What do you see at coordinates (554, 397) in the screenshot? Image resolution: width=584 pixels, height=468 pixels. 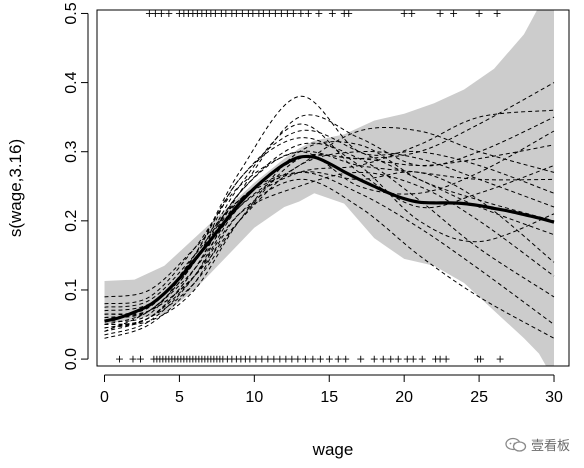 I see `x-tick-label: 30` at bounding box center [554, 397].